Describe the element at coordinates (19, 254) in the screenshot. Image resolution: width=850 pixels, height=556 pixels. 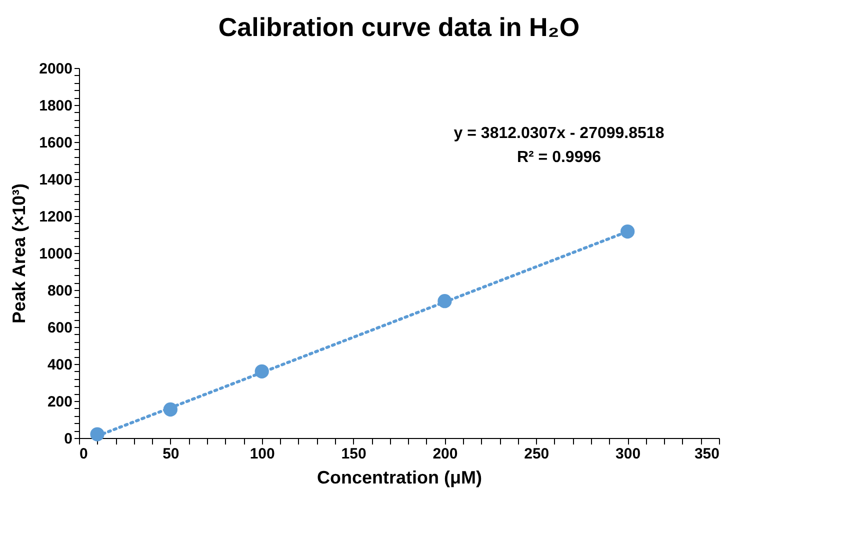
I see `y-axis-title: Peak Area (×10³)` at that location.